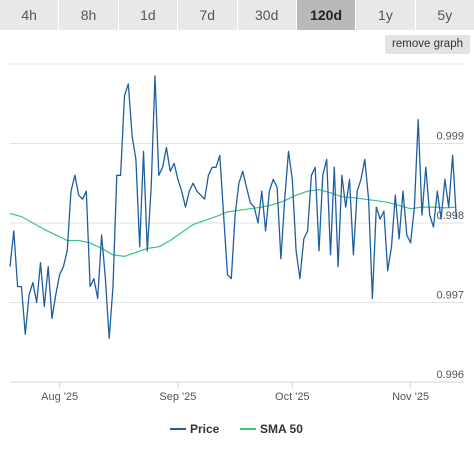 The width and height of the screenshot is (474, 455). Describe the element at coordinates (410, 397) in the screenshot. I see `x-tick-label: Nov '25` at that location.